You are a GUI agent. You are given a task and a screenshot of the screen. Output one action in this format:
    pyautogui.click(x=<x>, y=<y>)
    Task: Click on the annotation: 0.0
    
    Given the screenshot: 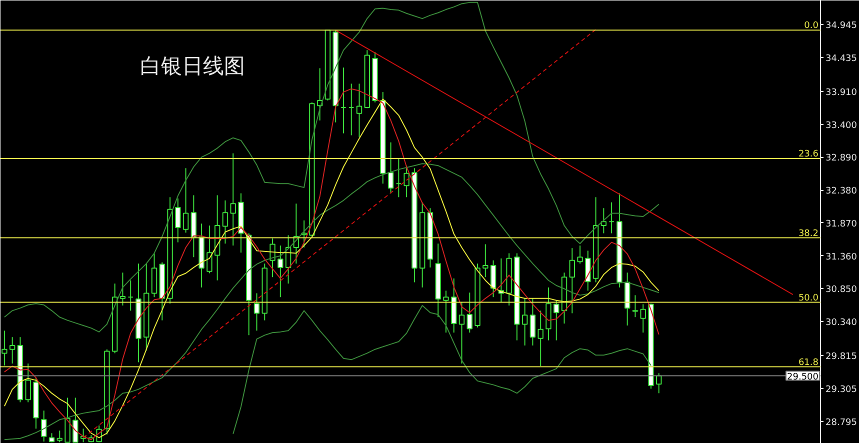 What is the action you would take?
    pyautogui.click(x=811, y=26)
    